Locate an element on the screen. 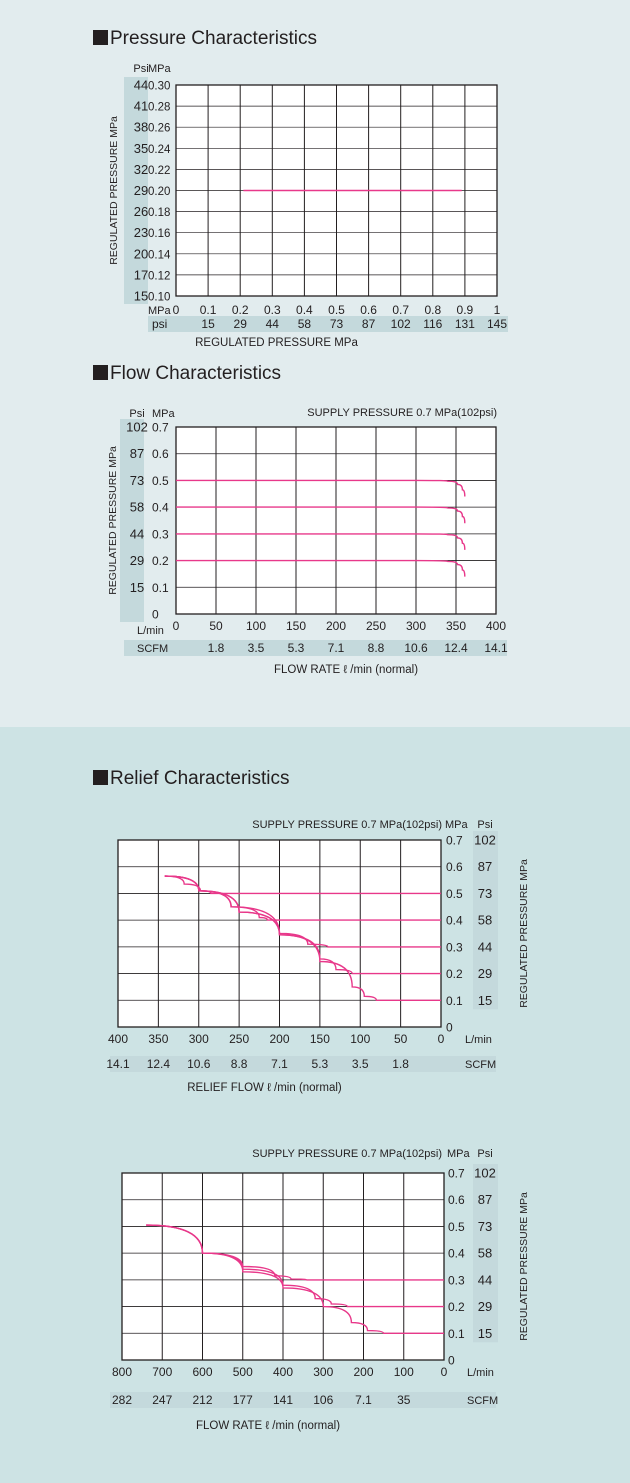 The width and height of the screenshot is (630, 1483). relief1-y-axis-title: REGULATED PRESSURE MPa is located at coordinates (524, 933).